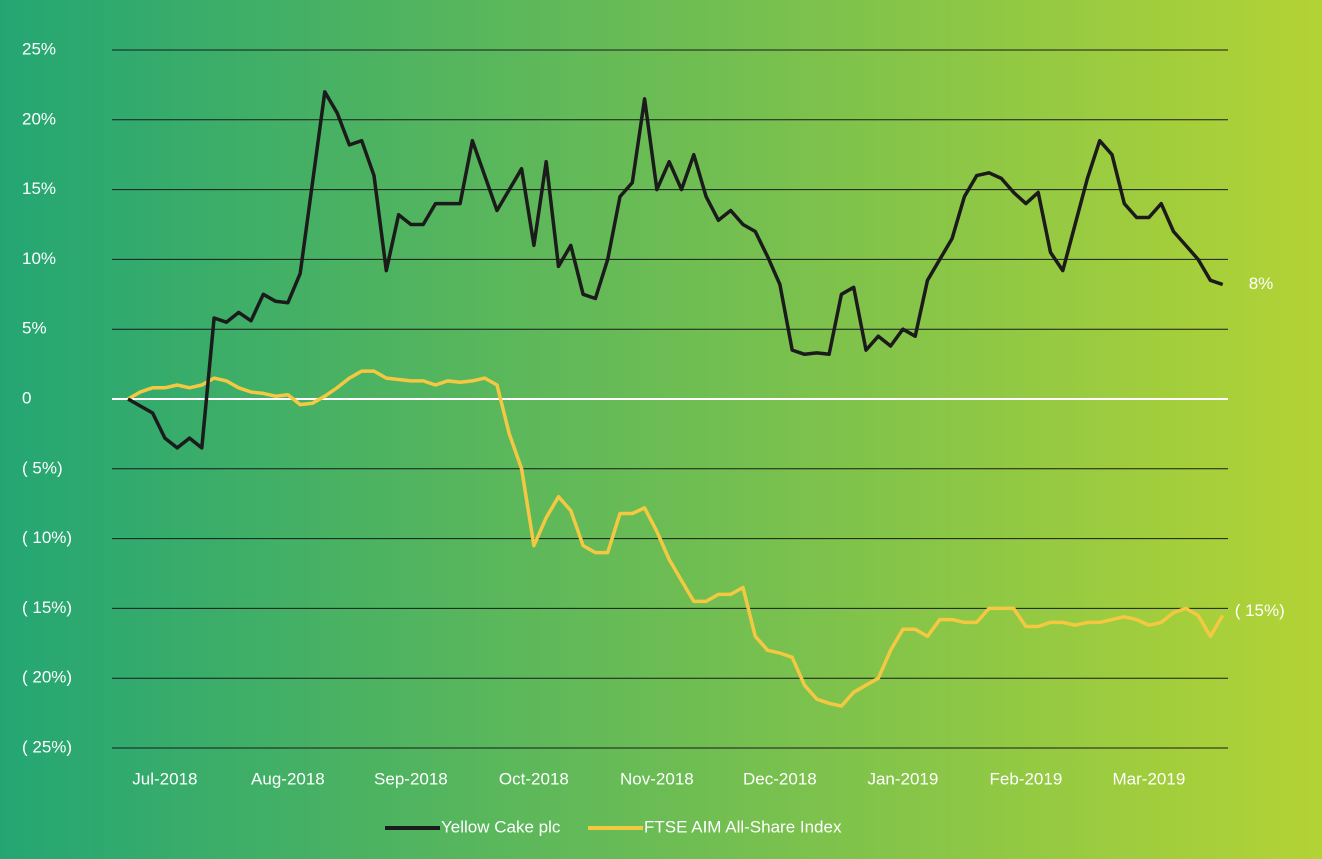 This screenshot has width=1322, height=859. I want to click on x-tick-label: Dec-2018, so click(780, 778).